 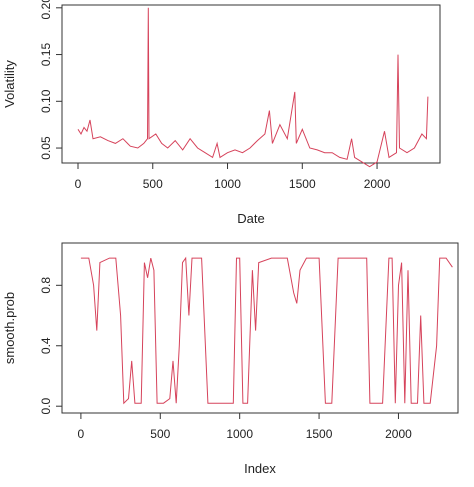 I want to click on x-axis-label: Date, so click(x=250, y=218).